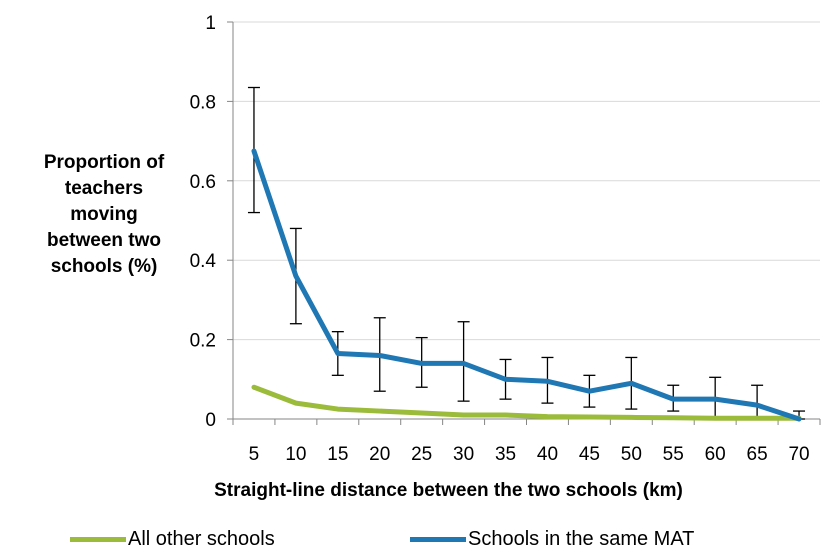 The image size is (827, 554). Describe the element at coordinates (673, 454) in the screenshot. I see `x-tick-label: 55` at that location.